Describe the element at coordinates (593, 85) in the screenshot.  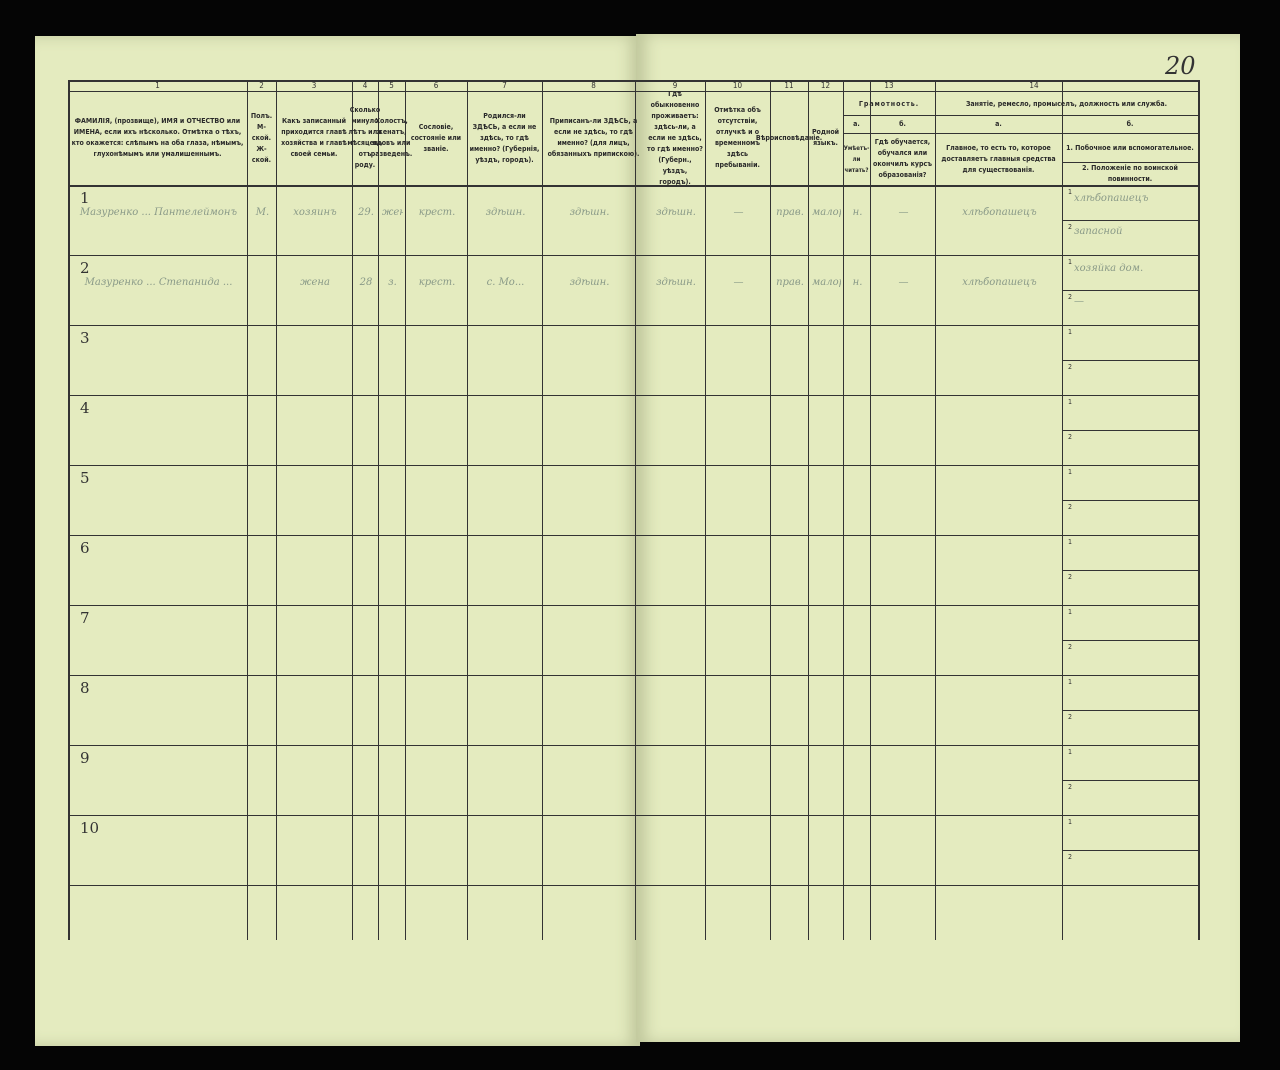
I see `column-number: 8` at that location.